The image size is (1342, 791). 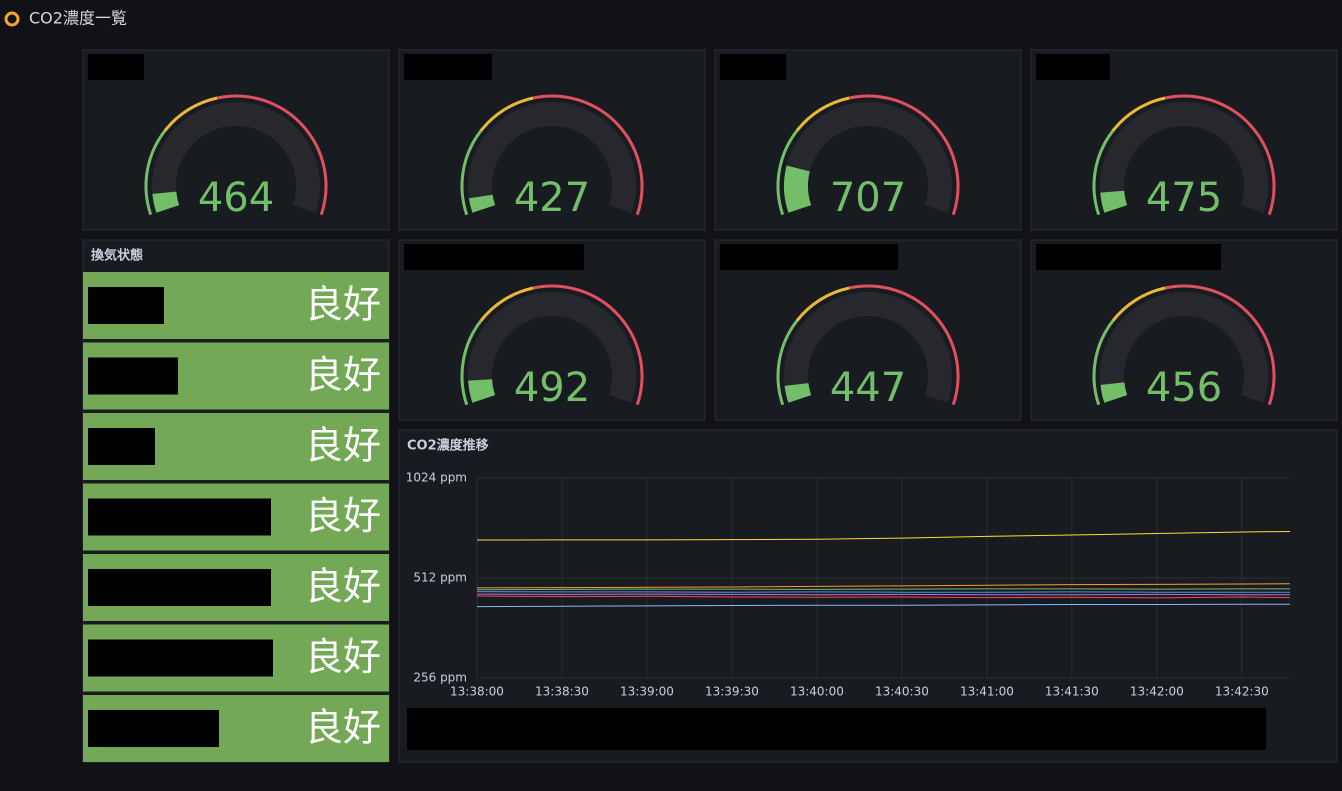 What do you see at coordinates (552, 388) in the screenshot?
I see `gauge-value: 492` at bounding box center [552, 388].